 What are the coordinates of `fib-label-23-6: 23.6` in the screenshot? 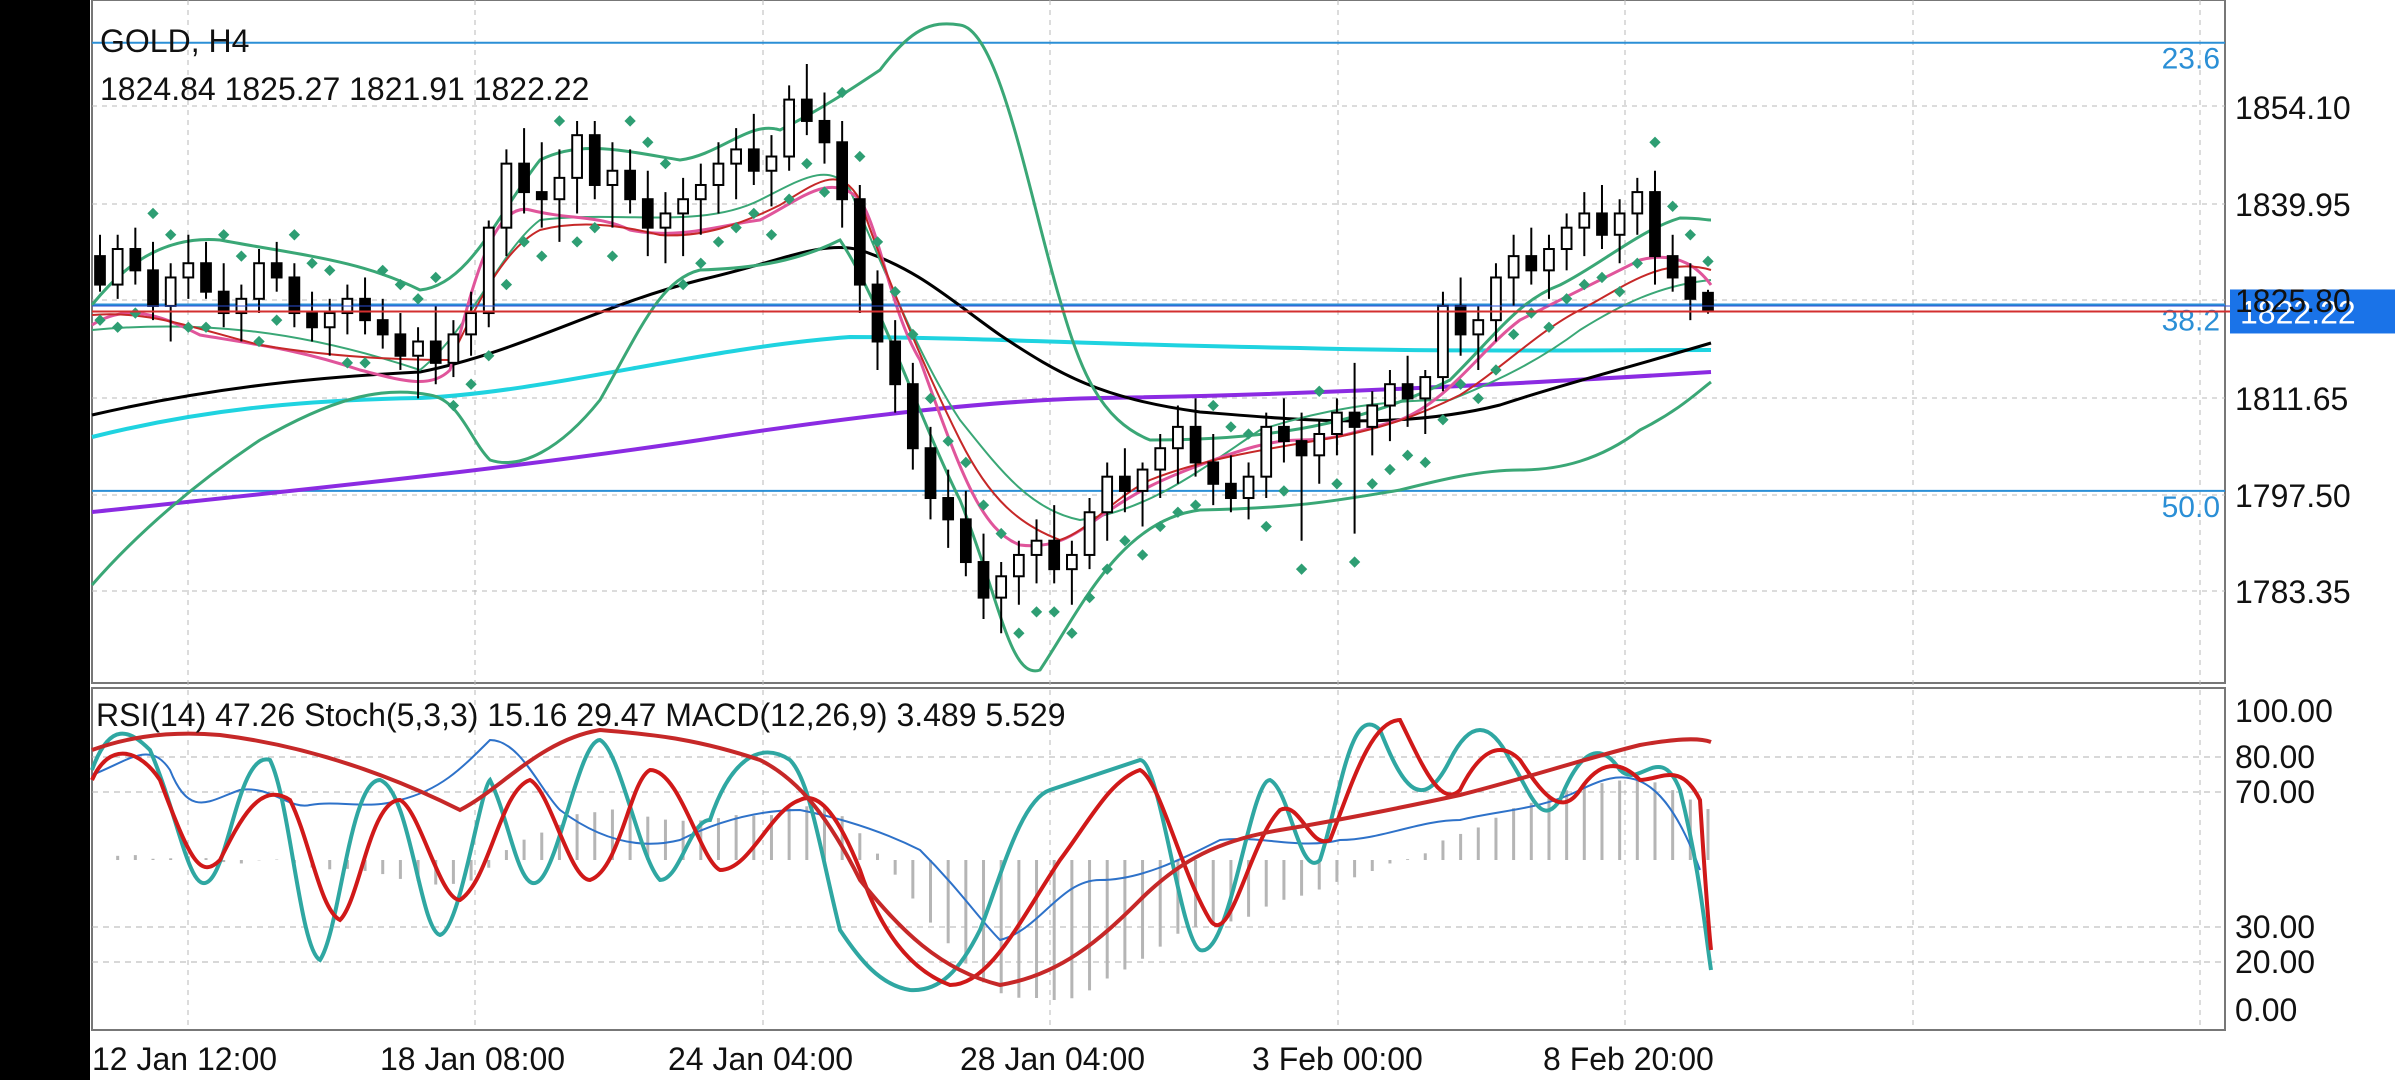 It's located at (2191, 59).